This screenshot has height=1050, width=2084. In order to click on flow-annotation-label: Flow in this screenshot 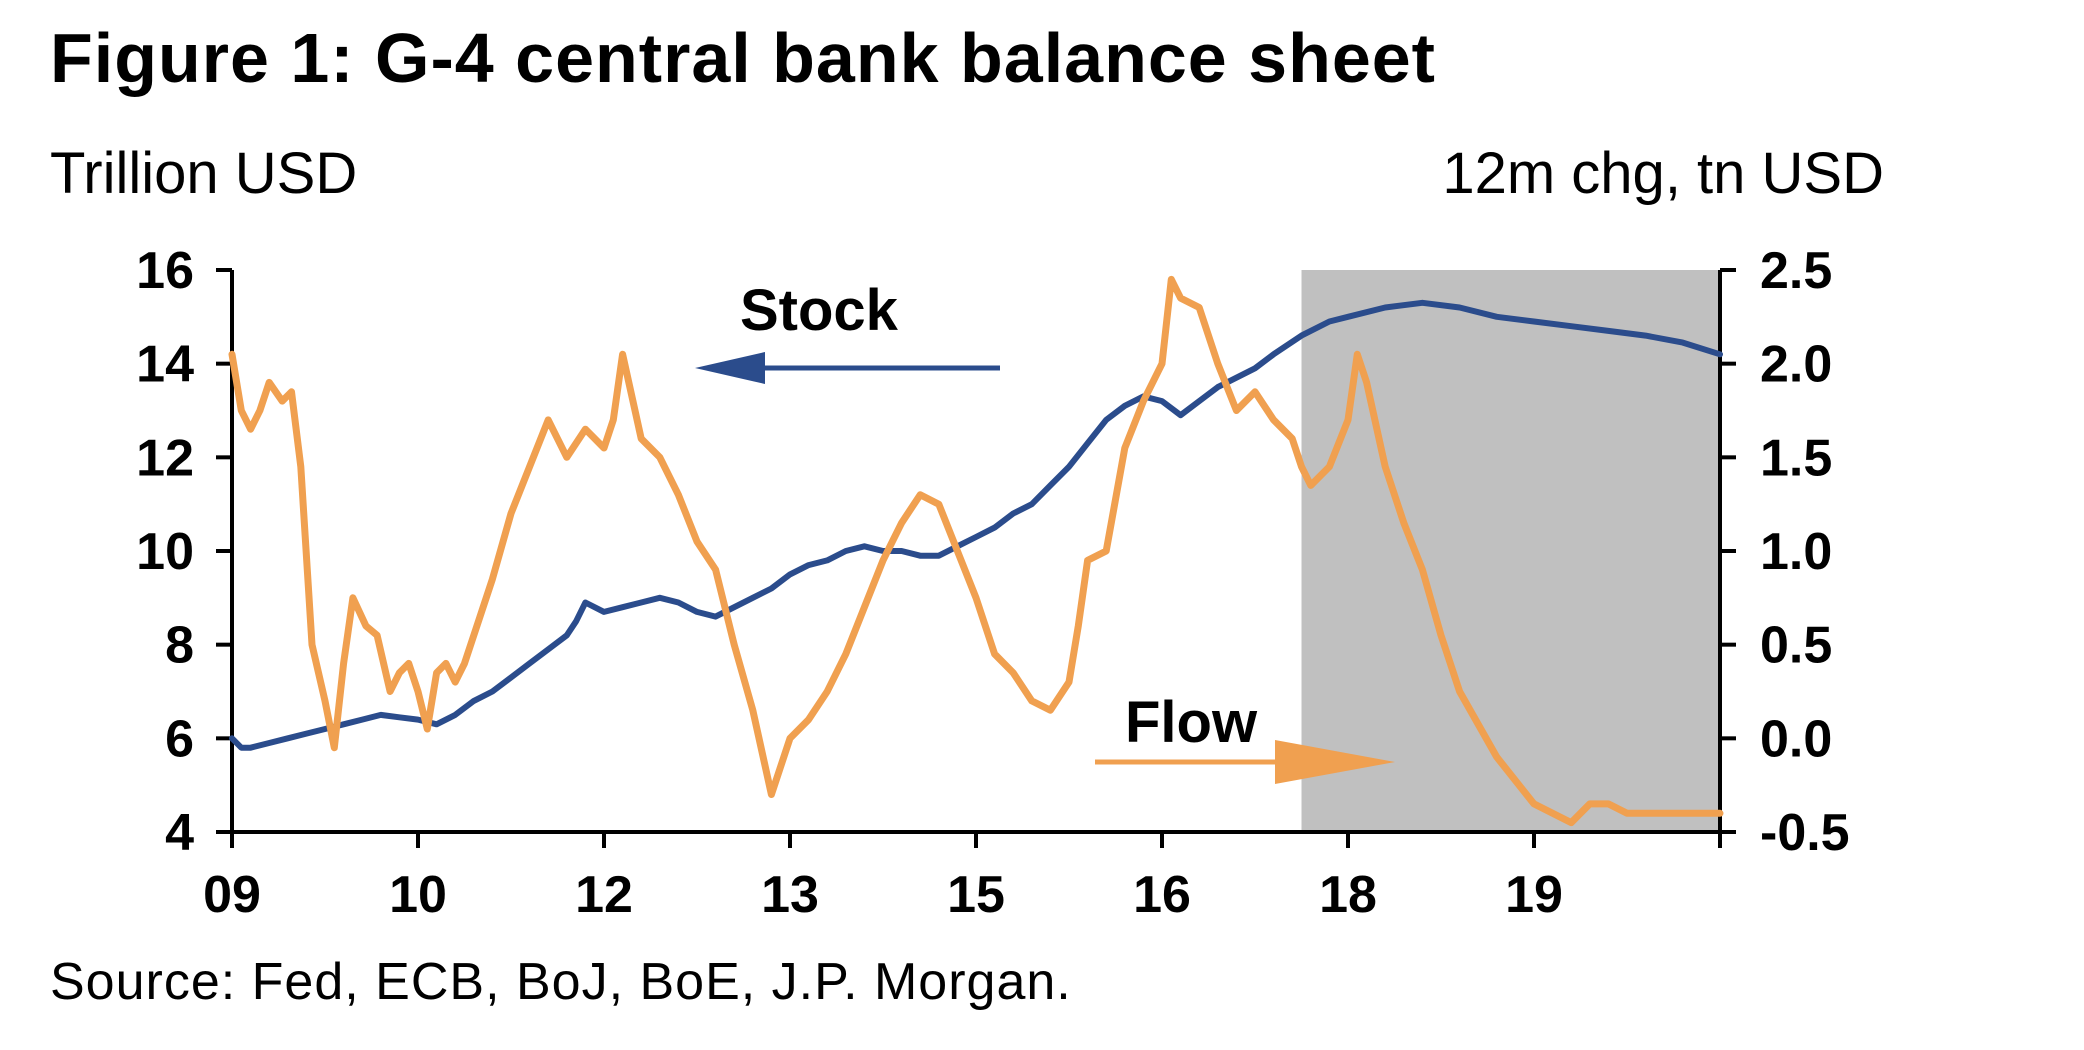, I will do `click(1191, 722)`.